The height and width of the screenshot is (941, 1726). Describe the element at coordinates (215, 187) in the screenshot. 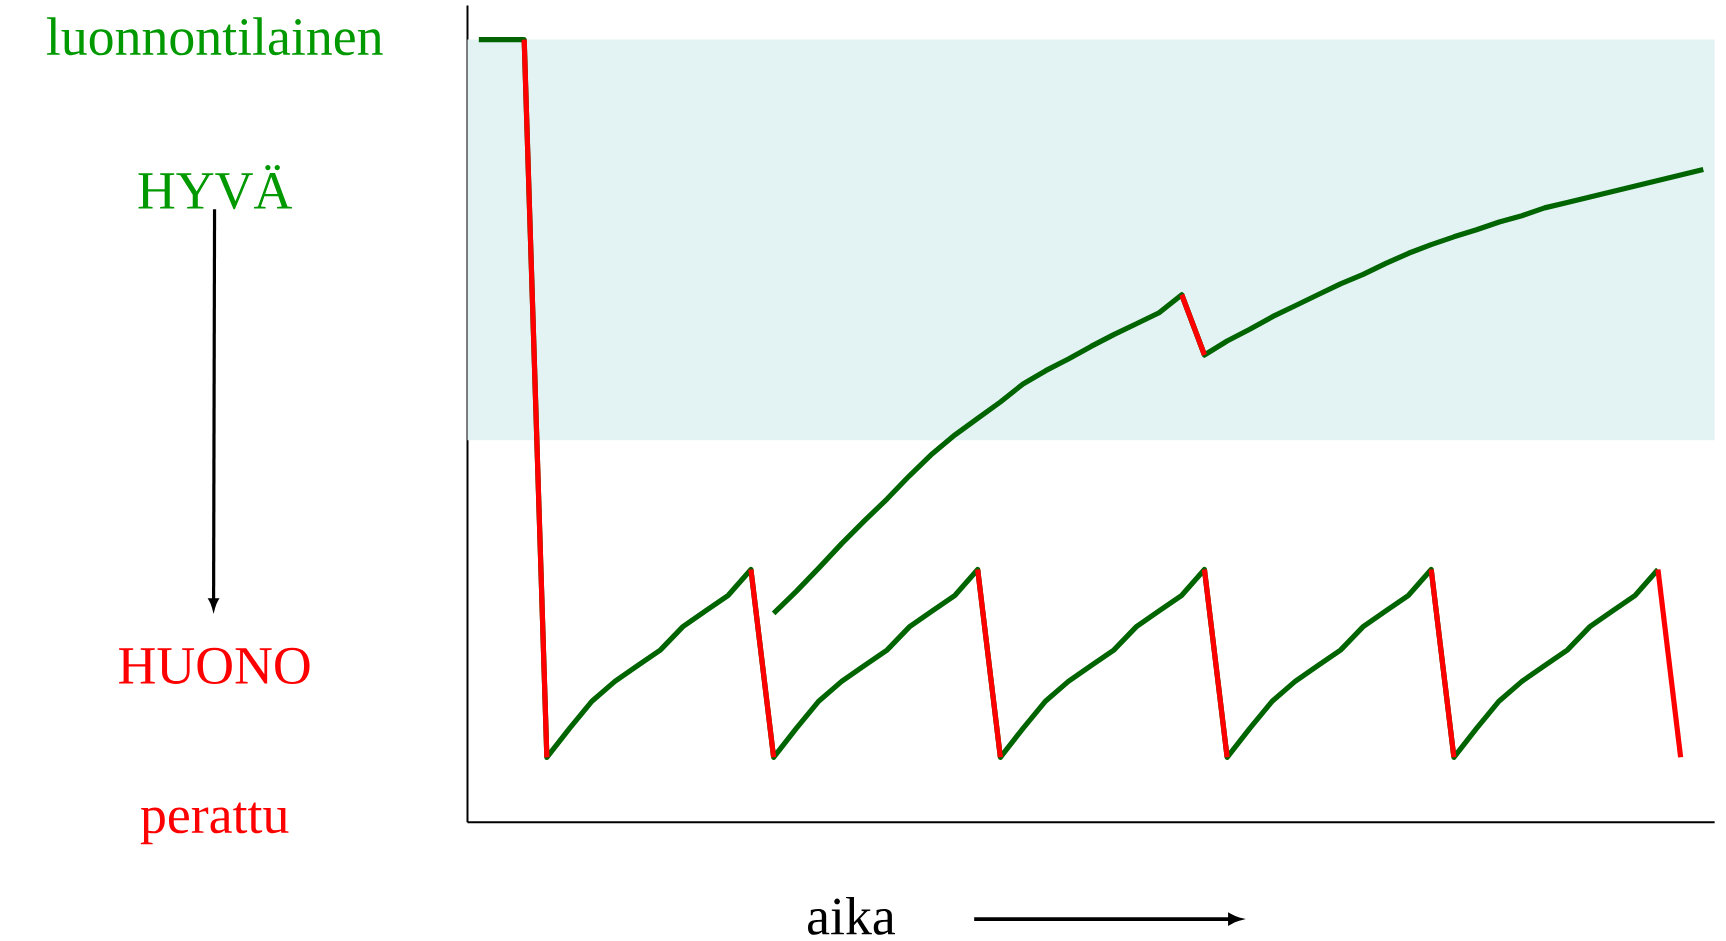

I see `text: HYVÄ` at that location.